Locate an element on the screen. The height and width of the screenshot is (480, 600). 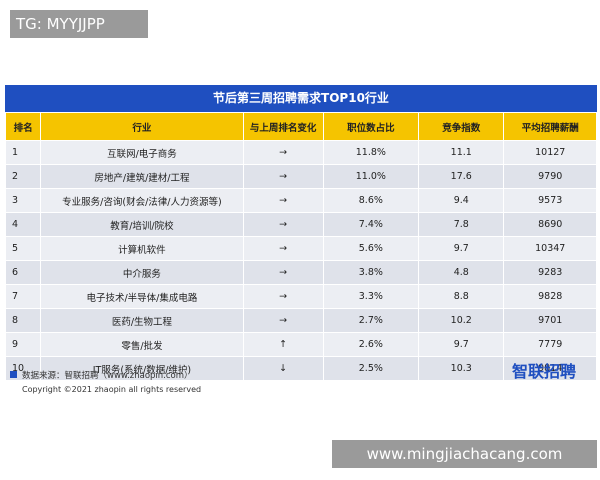
table-cell: 3.3% is located at coordinates (371, 296).